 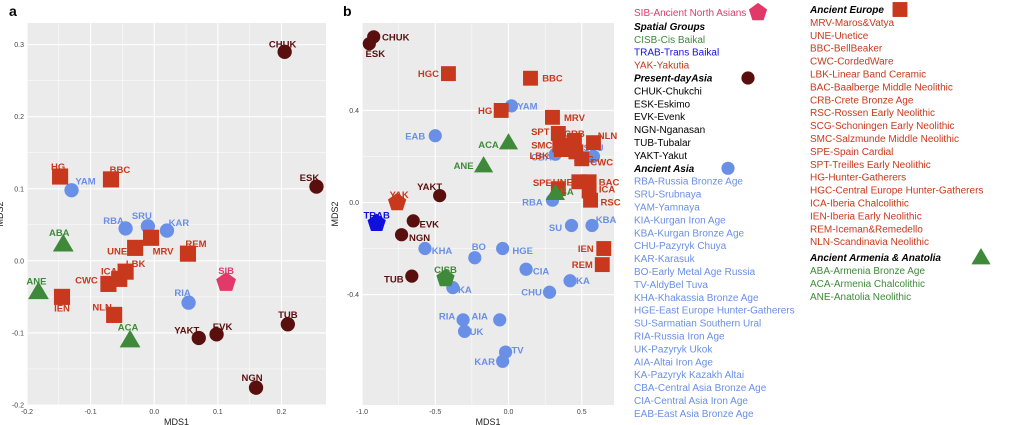 I want to click on point-label-chuk: CHUK, so click(x=396, y=37).